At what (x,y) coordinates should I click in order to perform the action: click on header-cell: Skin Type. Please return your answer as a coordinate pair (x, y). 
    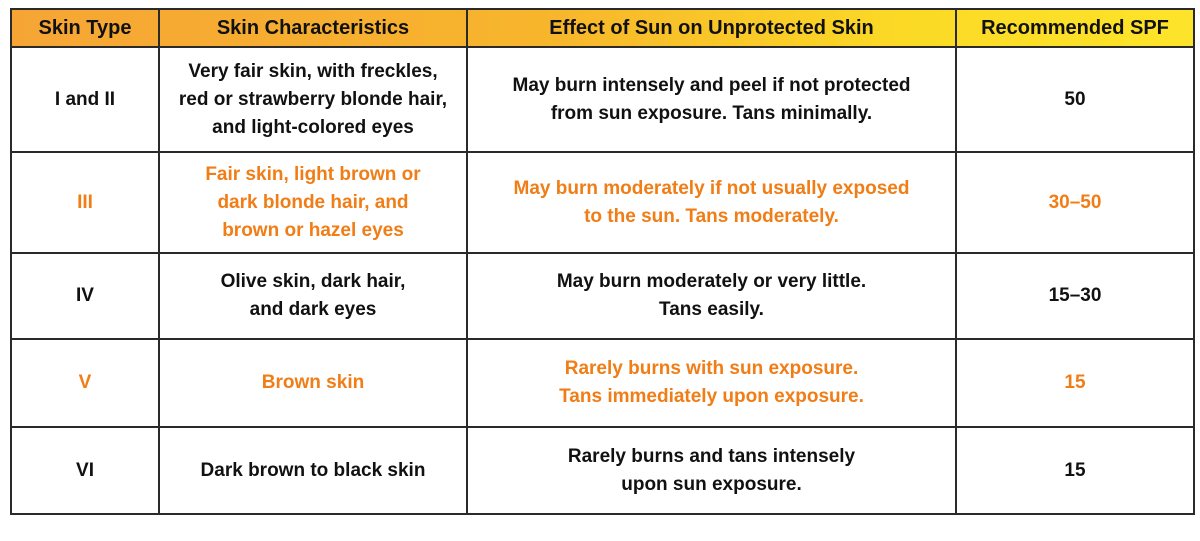
    Looking at the image, I should click on (85, 28).